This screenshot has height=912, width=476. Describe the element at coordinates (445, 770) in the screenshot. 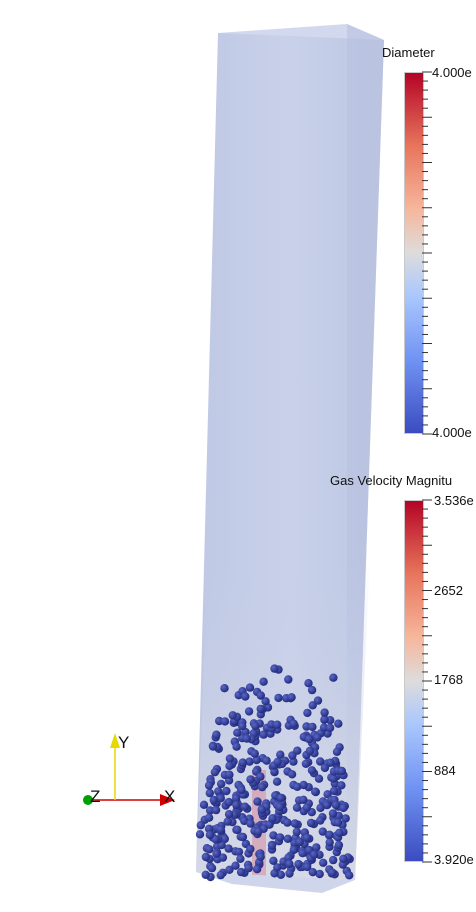

I see `velocity-tick-label-884: 884` at that location.